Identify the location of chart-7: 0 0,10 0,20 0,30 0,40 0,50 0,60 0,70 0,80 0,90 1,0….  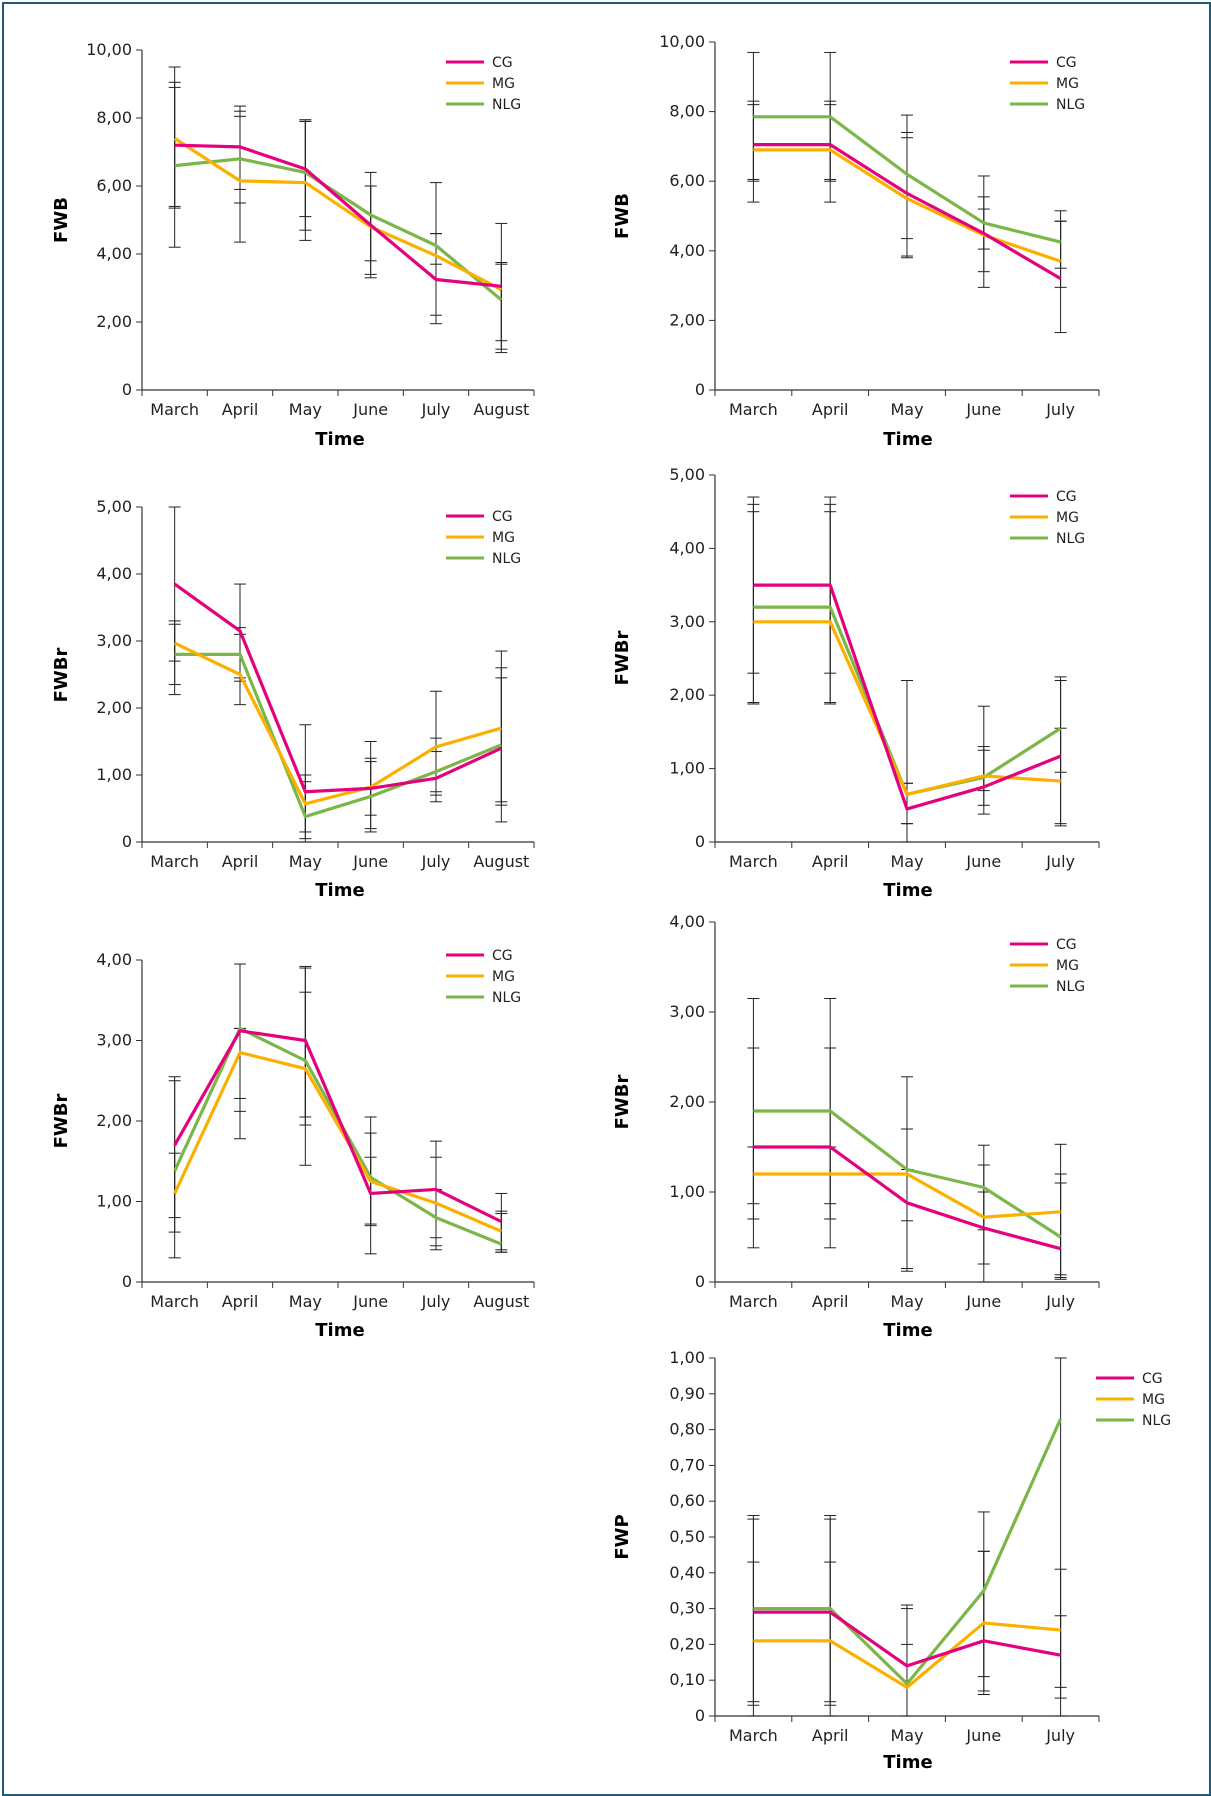
(891, 1560).